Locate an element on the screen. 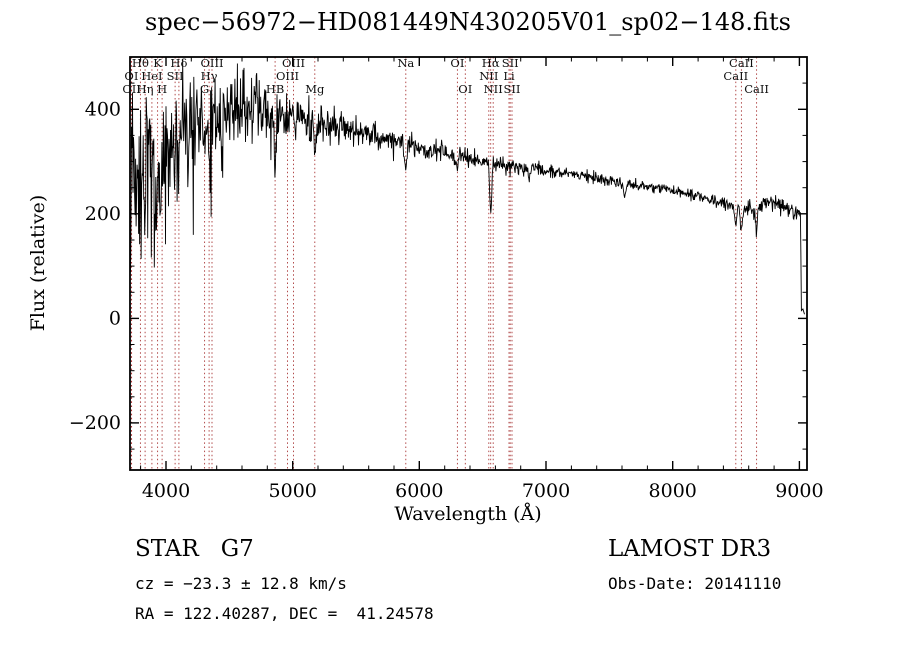 Image resolution: width=900 pixels, height=649 pixels. spectral-line-label: Hα is located at coordinates (491, 63).